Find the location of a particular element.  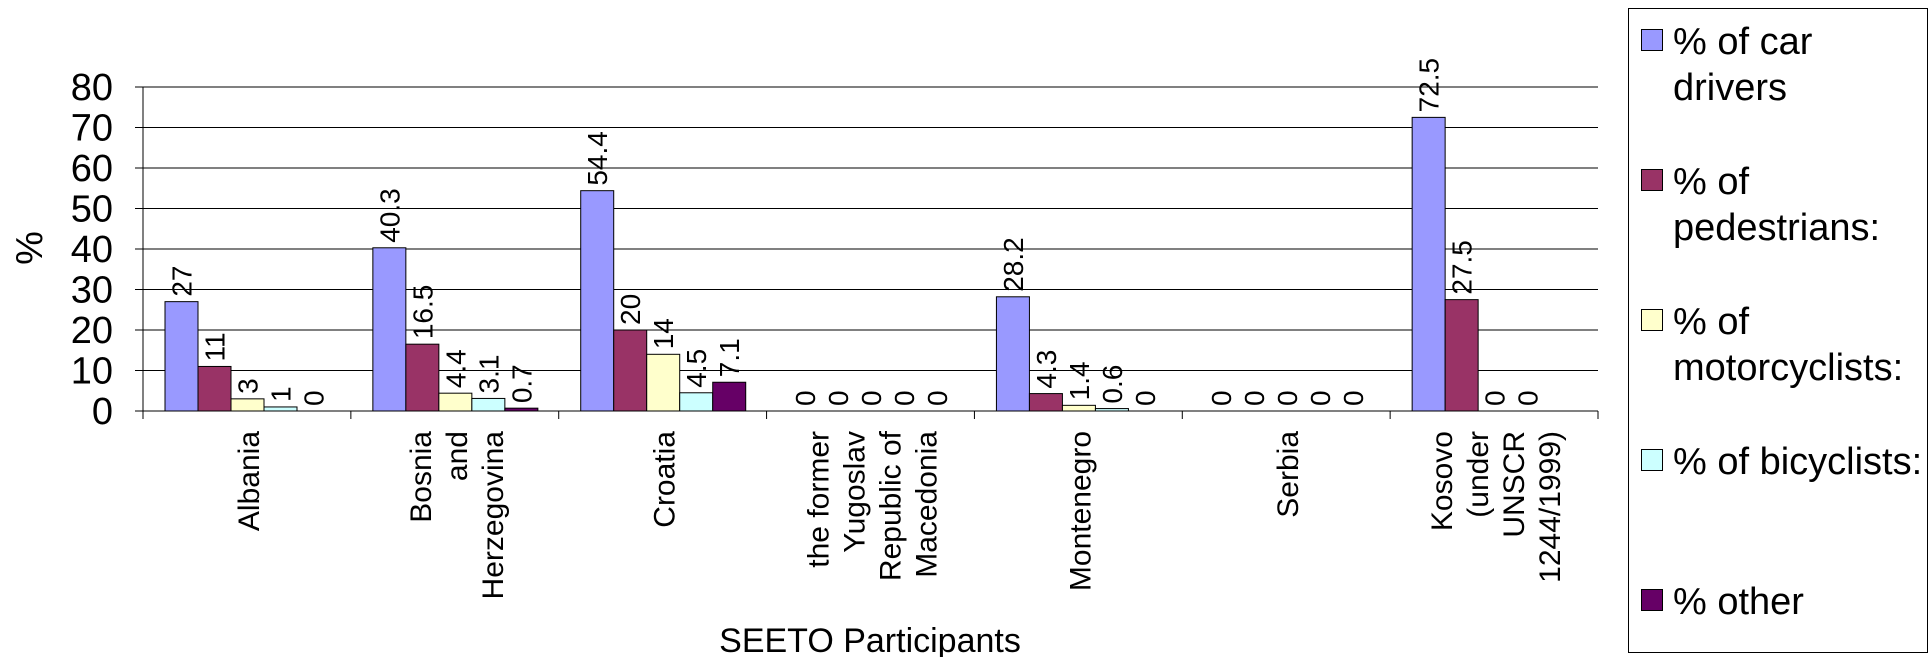

x-axis-title: SEETO Participants is located at coordinates (870, 639).